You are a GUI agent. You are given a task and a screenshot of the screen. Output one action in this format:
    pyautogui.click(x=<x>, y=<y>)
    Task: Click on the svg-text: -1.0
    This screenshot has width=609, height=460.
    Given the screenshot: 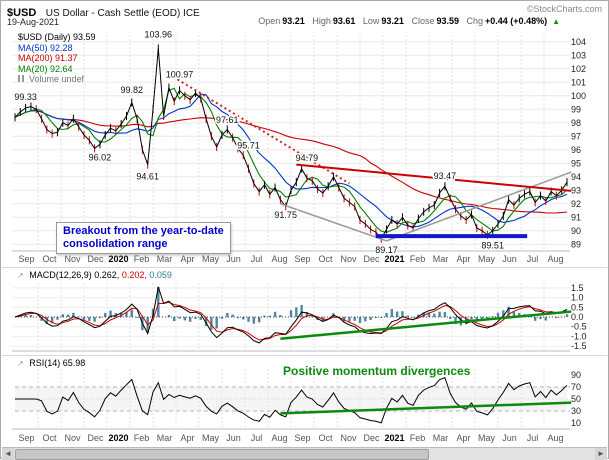 What is the action you would take?
    pyautogui.click(x=579, y=336)
    